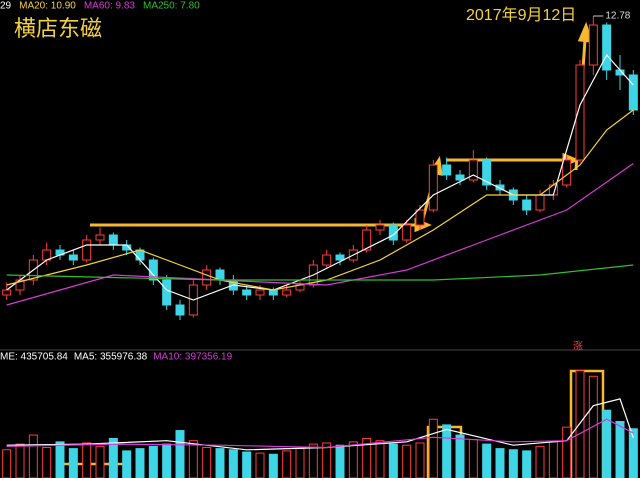 This screenshot has width=640, height=478. What do you see at coordinates (111, 357) in the screenshot?
I see `volume-legend-entry: MA5: 355976.38` at bounding box center [111, 357].